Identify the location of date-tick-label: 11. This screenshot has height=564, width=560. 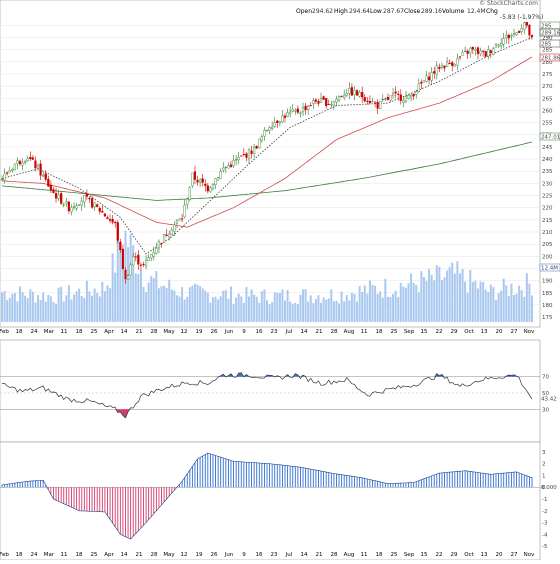
(364, 332).